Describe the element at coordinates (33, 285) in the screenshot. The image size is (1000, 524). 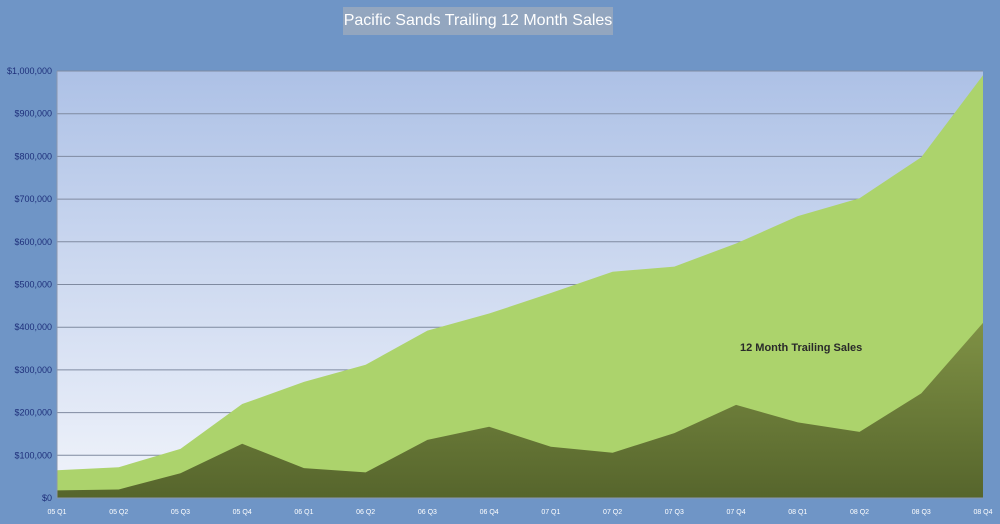
I see `y-tick-label: $500,000` at that location.